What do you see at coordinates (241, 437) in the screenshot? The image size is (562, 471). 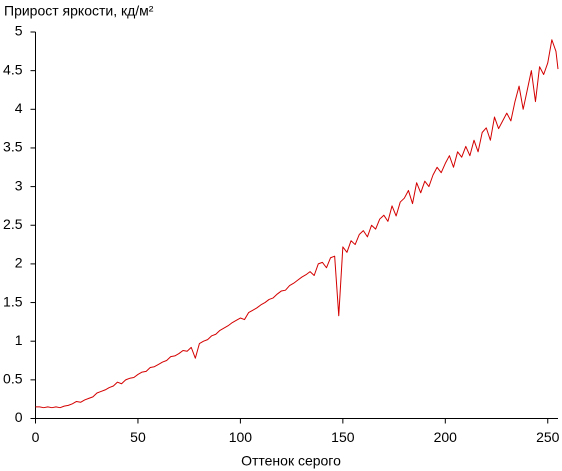 I see `x-tick-label: 100` at bounding box center [241, 437].